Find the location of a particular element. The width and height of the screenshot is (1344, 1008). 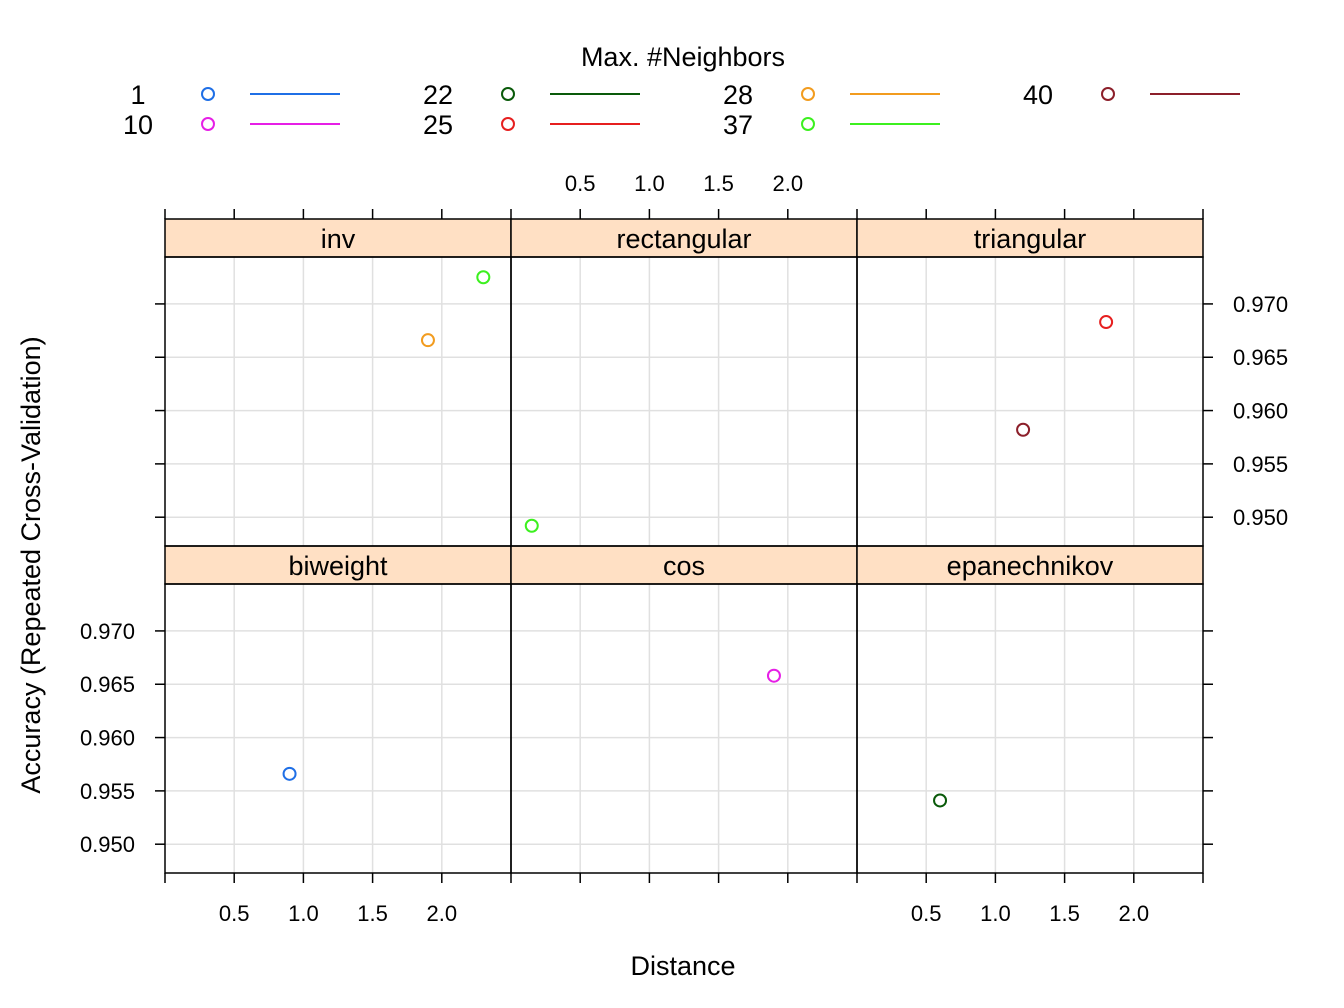

legend-label: 1 is located at coordinates (137, 95).